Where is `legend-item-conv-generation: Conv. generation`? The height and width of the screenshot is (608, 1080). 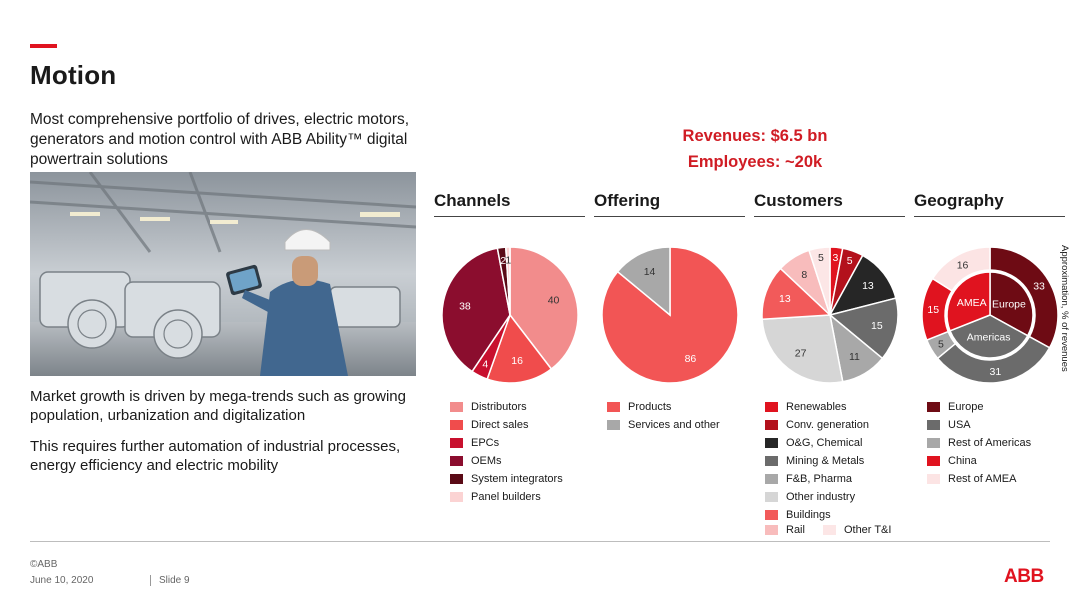
legend-item-conv-generation: Conv. generation is located at coordinates (817, 425).